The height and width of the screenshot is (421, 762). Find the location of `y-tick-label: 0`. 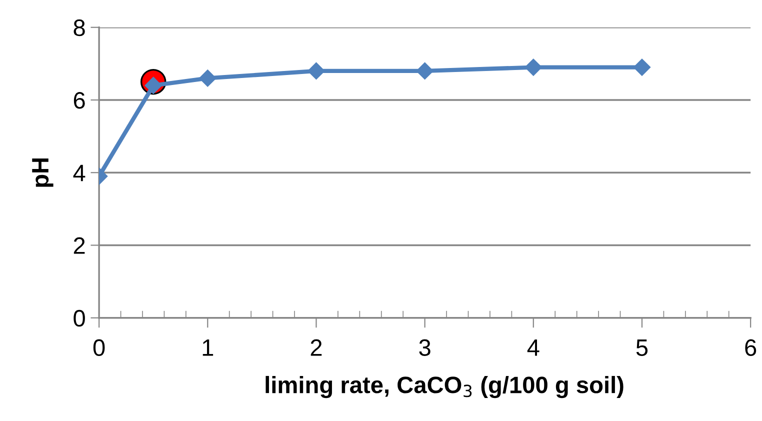

y-tick-label: 0 is located at coordinates (79, 318).